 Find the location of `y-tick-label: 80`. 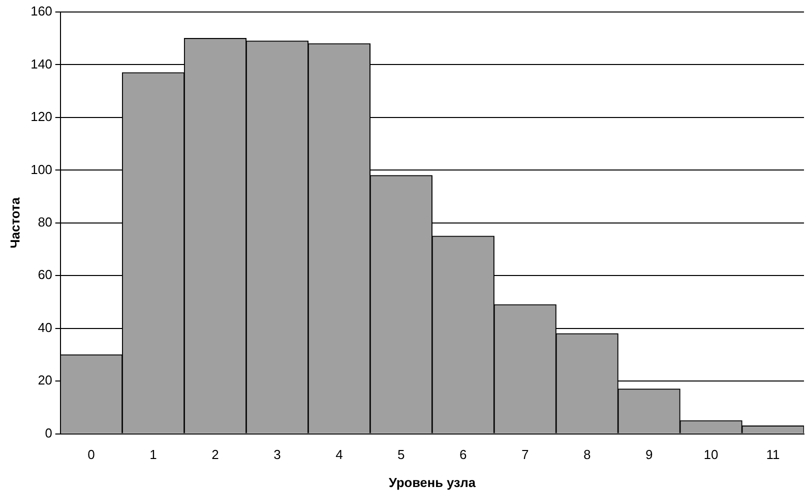

y-tick-label: 80 is located at coordinates (45, 222).